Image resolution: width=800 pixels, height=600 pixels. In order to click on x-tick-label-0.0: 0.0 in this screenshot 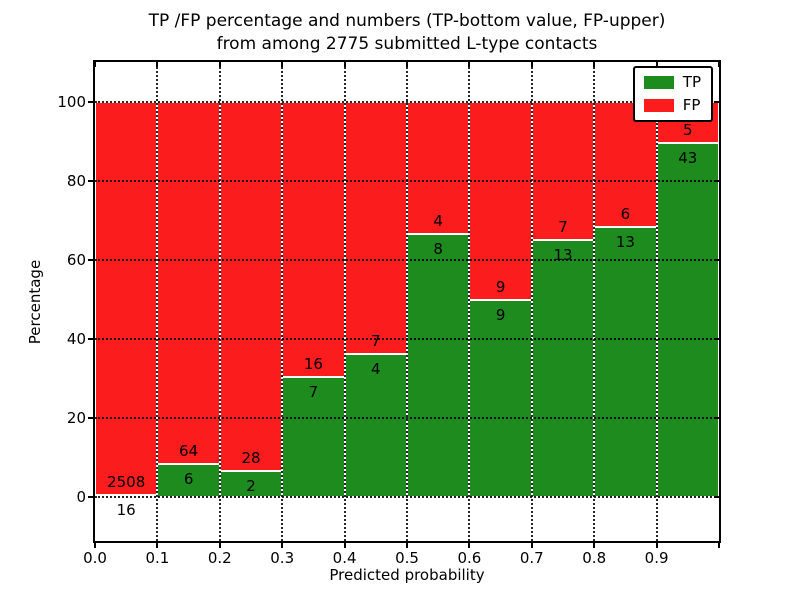, I will do `click(95, 558)`.